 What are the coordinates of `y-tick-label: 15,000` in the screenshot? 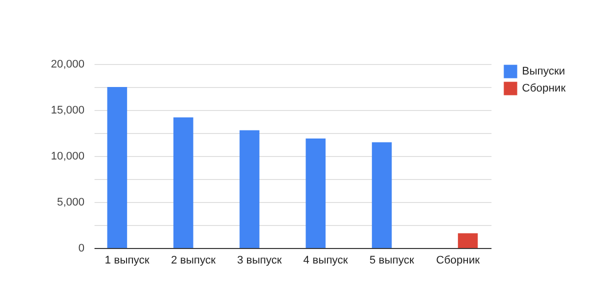 It's located at (67, 110).